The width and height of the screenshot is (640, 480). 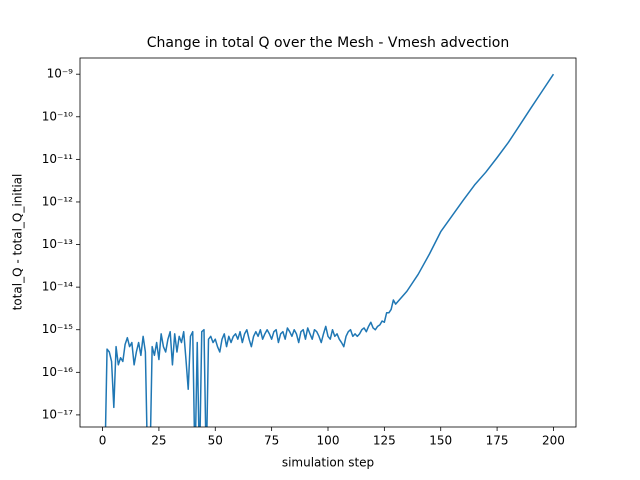 What do you see at coordinates (57, 414) in the screenshot?
I see `y-tick-label: 10⁻¹⁷` at bounding box center [57, 414].